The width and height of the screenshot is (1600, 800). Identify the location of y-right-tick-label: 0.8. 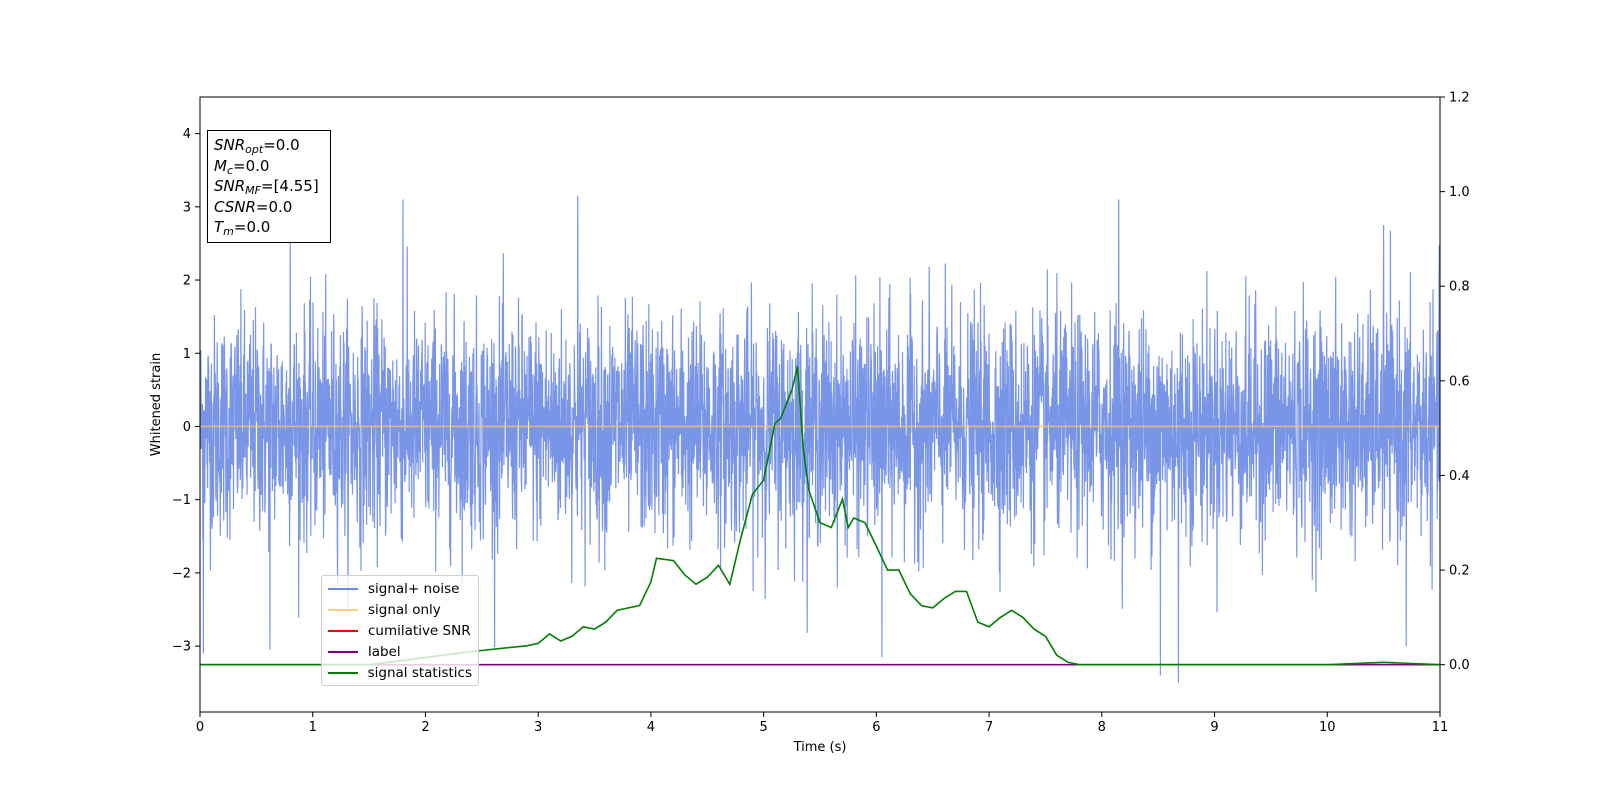
(1459, 287).